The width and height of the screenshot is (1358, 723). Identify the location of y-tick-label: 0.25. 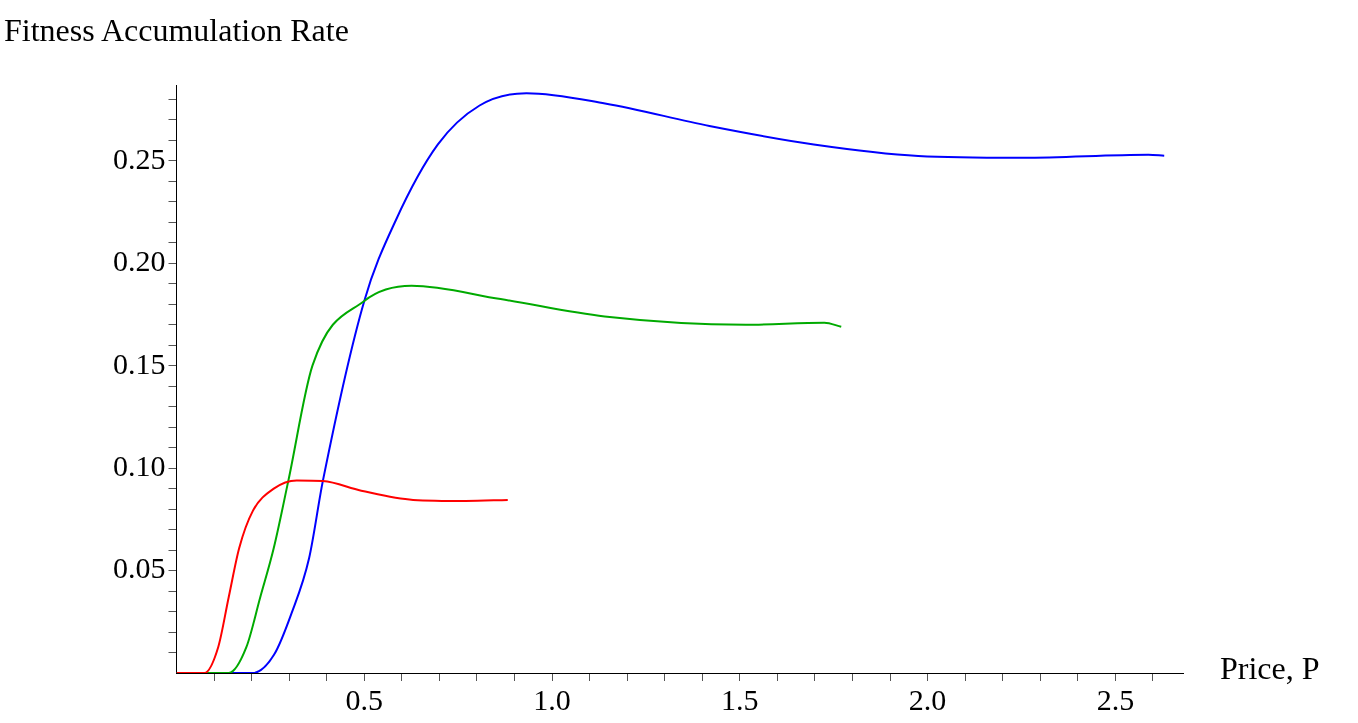
(139, 158).